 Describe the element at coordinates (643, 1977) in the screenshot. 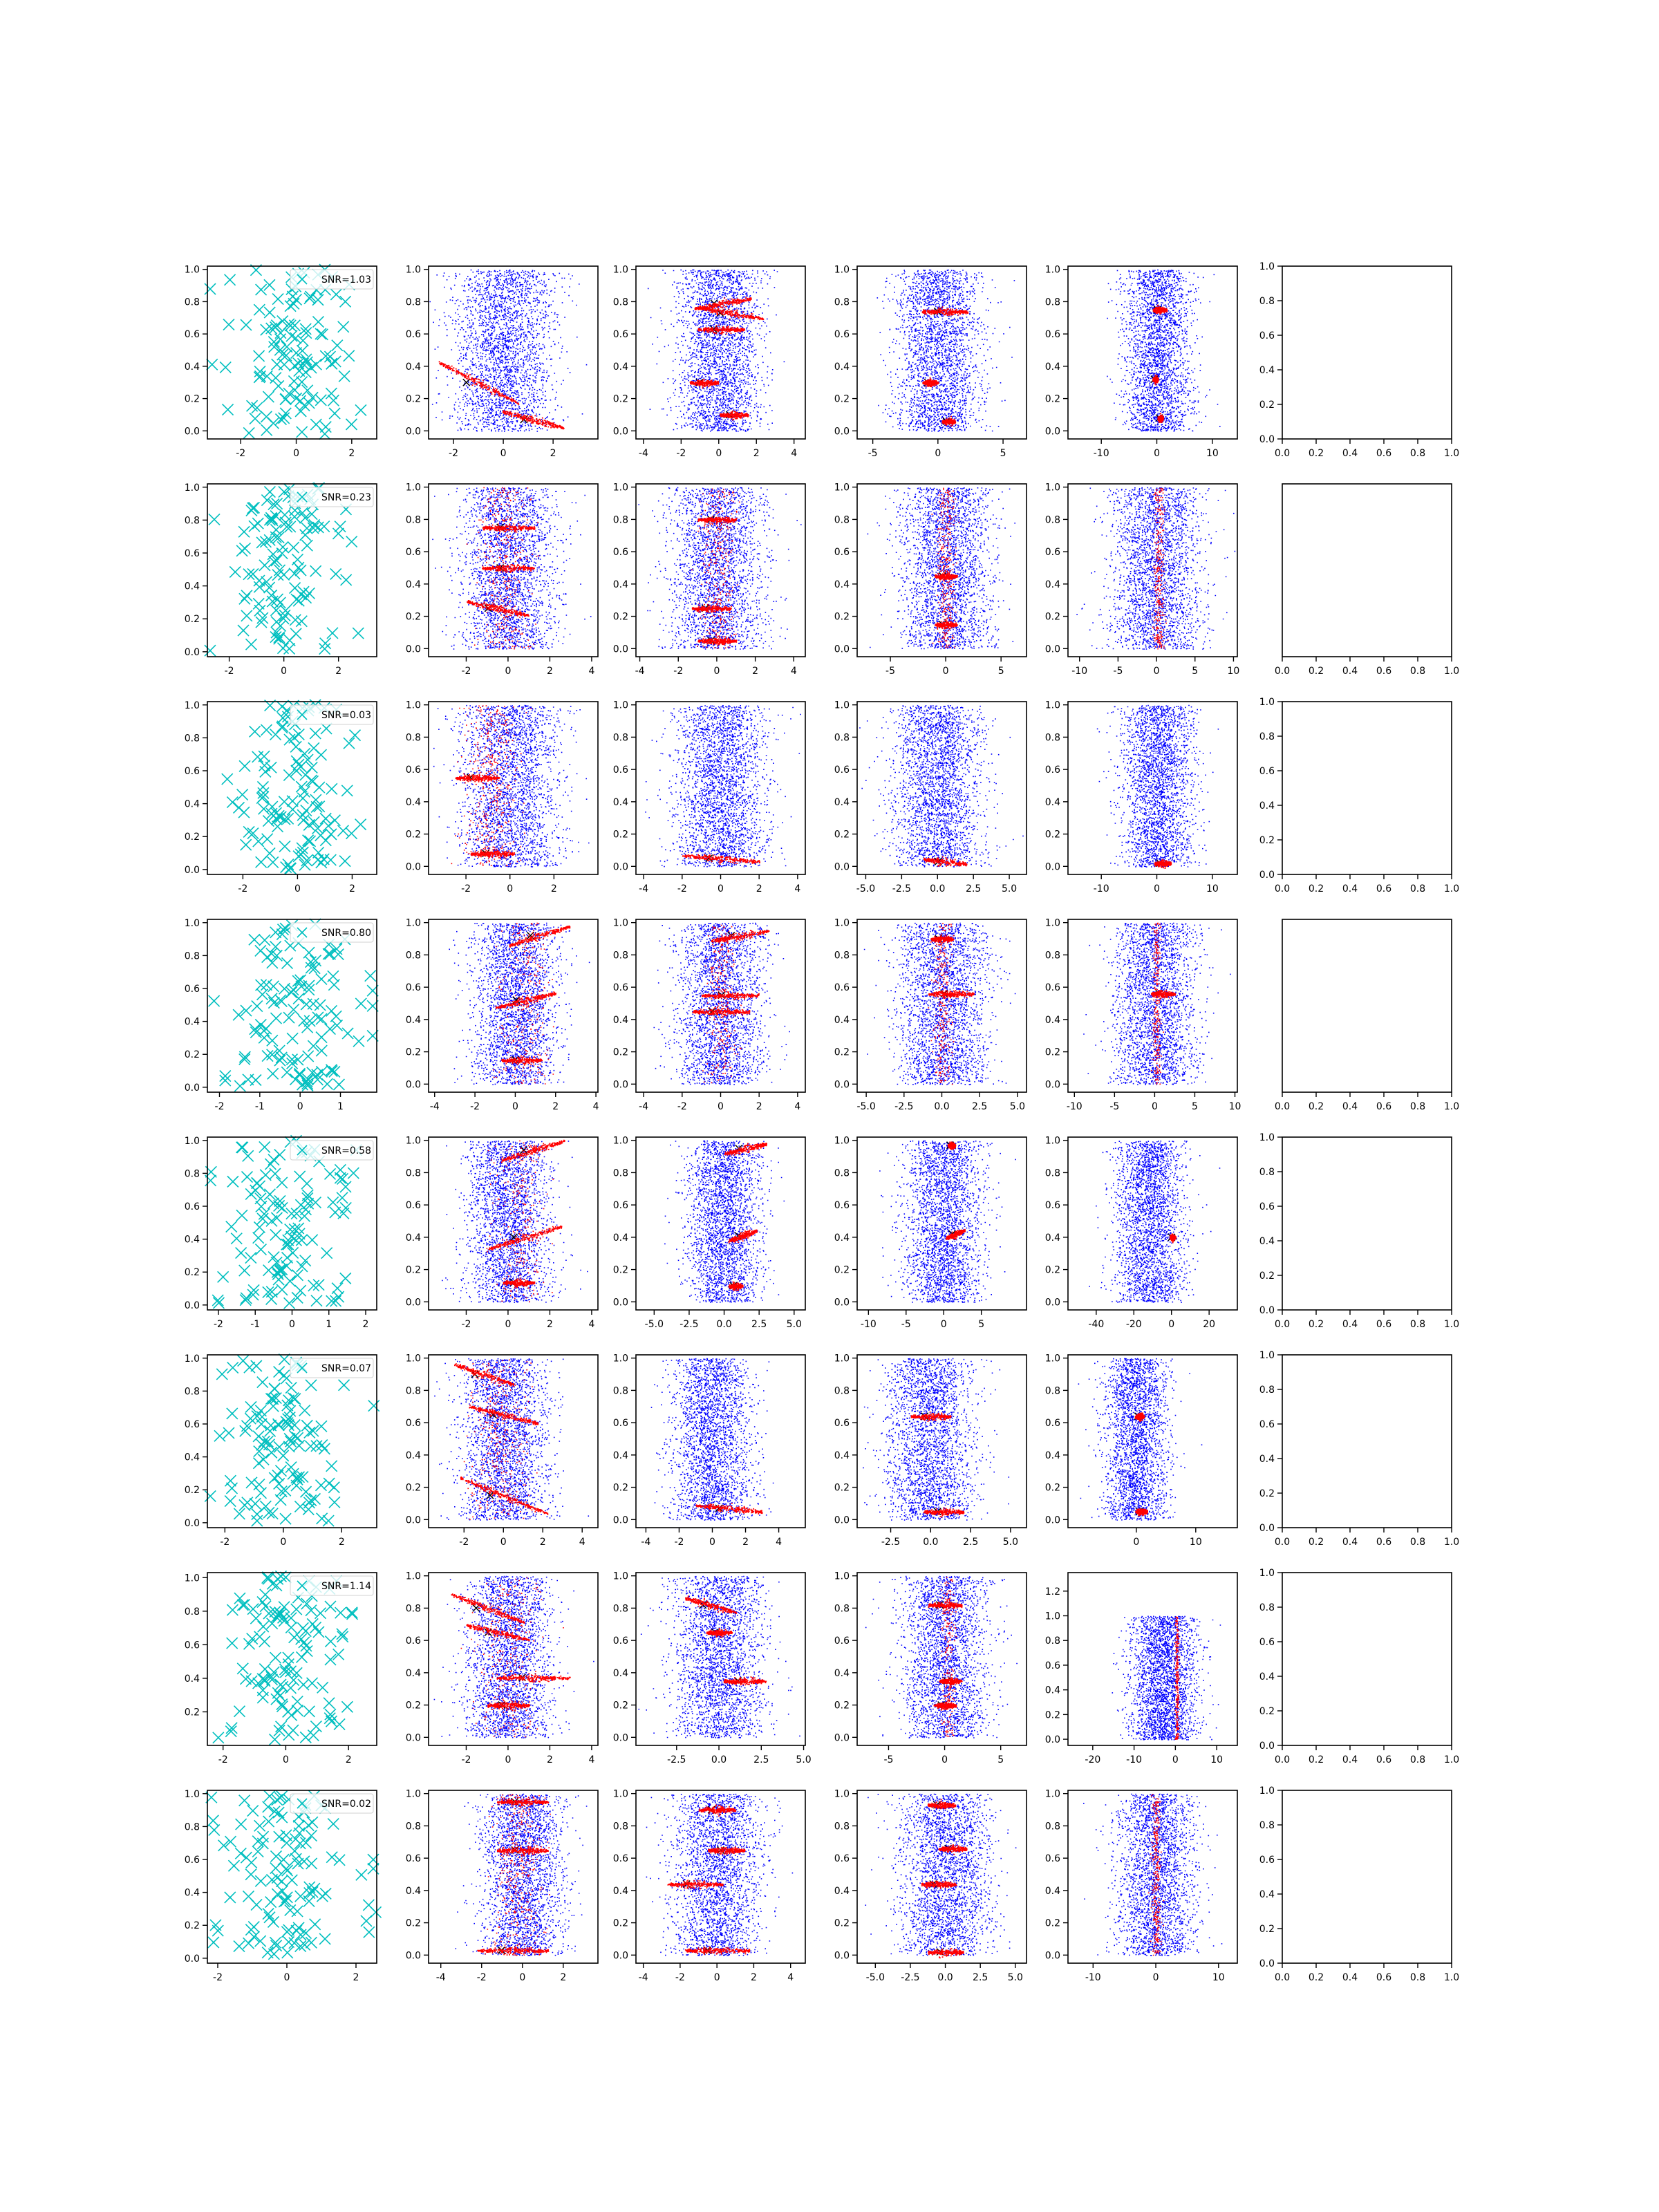

I see `x-tick-label: -4` at that location.